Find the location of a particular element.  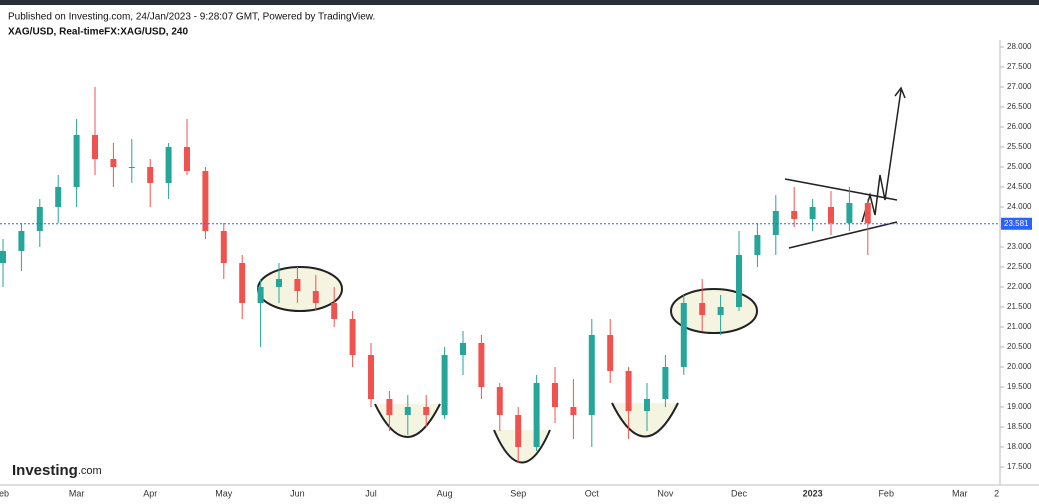

y-tick-label: 25.500 is located at coordinates (1019, 146).